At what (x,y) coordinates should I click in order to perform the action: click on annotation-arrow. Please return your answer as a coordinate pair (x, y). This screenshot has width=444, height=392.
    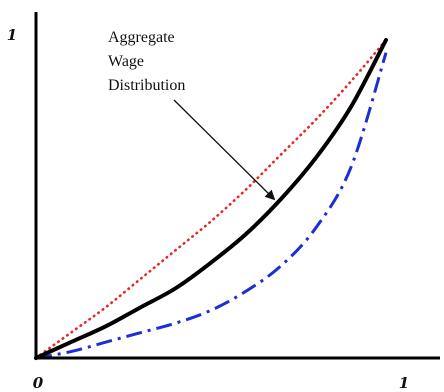
    Looking at the image, I should click on (224, 150).